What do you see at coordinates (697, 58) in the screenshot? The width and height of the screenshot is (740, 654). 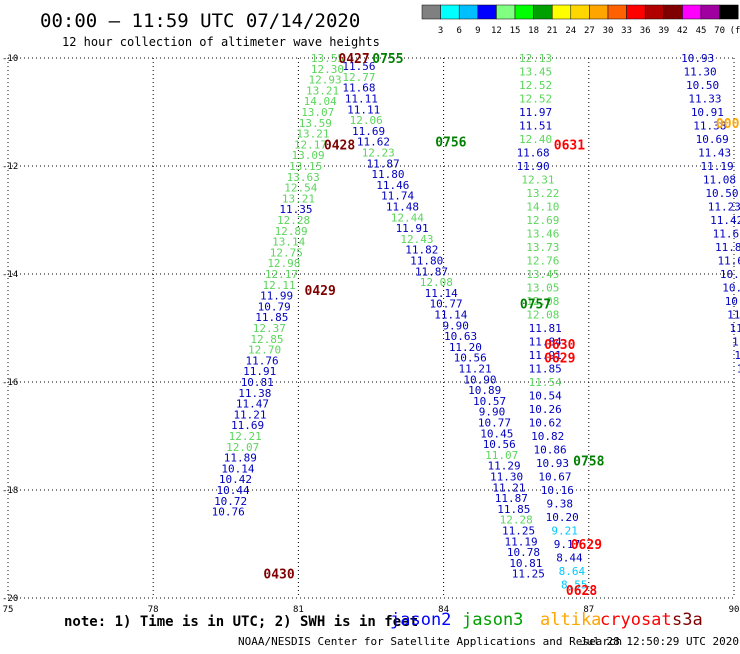 I see `swh-value: 10.93` at bounding box center [697, 58].